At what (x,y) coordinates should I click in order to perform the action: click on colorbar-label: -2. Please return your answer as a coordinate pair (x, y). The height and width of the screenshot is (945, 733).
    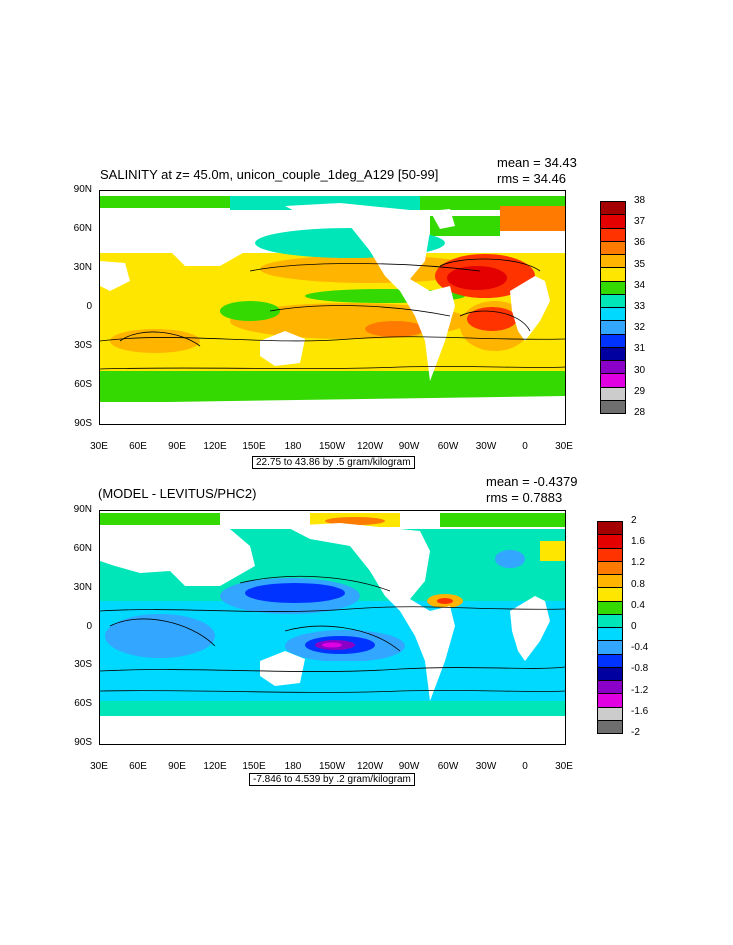
    Looking at the image, I should click on (635, 732).